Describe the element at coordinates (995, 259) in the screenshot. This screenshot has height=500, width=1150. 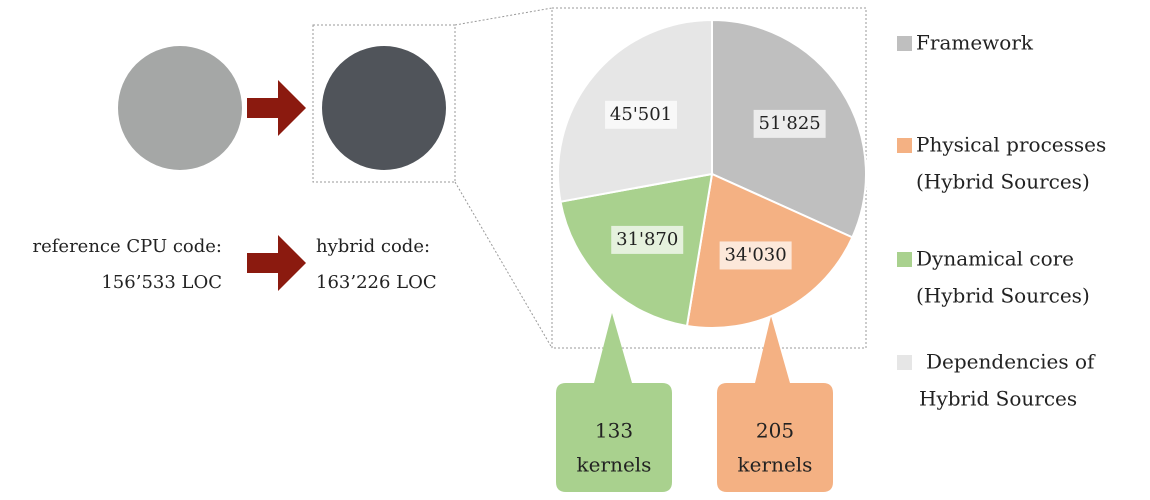
I see `legend-label: Dynamical core` at that location.